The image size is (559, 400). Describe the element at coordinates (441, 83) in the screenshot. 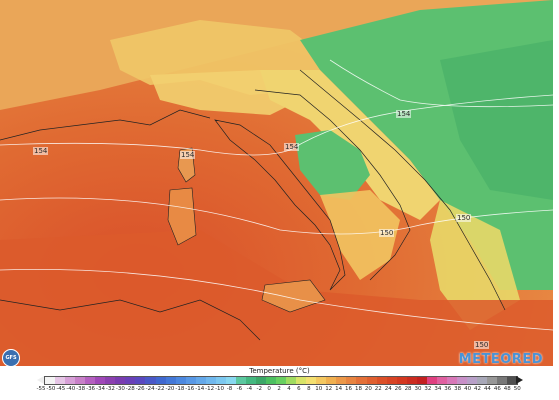

I see `isobar-line` at that location.